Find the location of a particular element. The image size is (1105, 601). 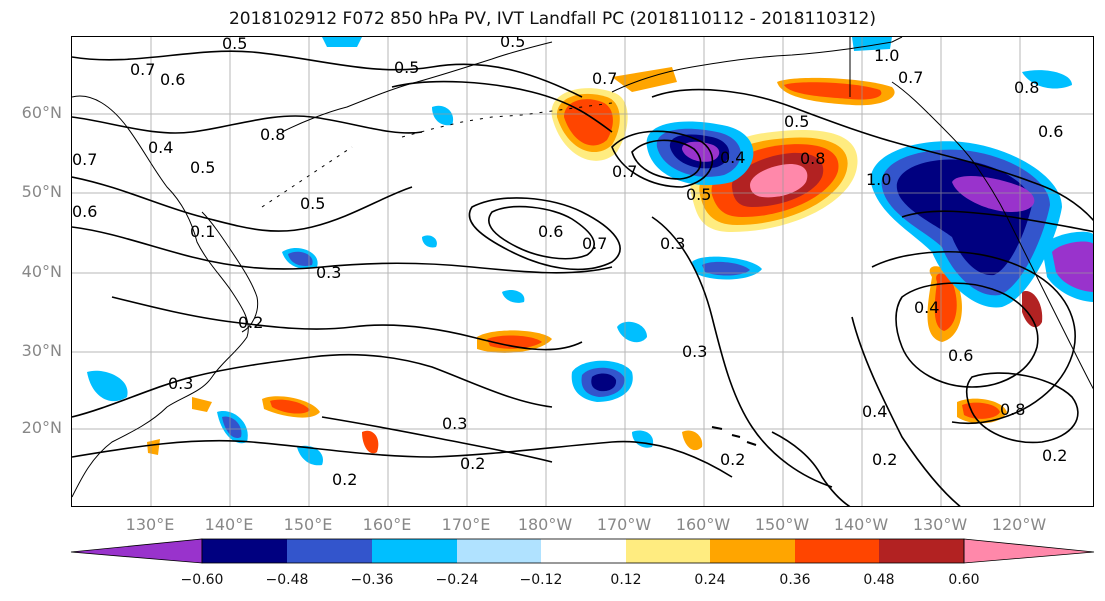

lon-label-160e: 160°E is located at coordinates (387, 524).